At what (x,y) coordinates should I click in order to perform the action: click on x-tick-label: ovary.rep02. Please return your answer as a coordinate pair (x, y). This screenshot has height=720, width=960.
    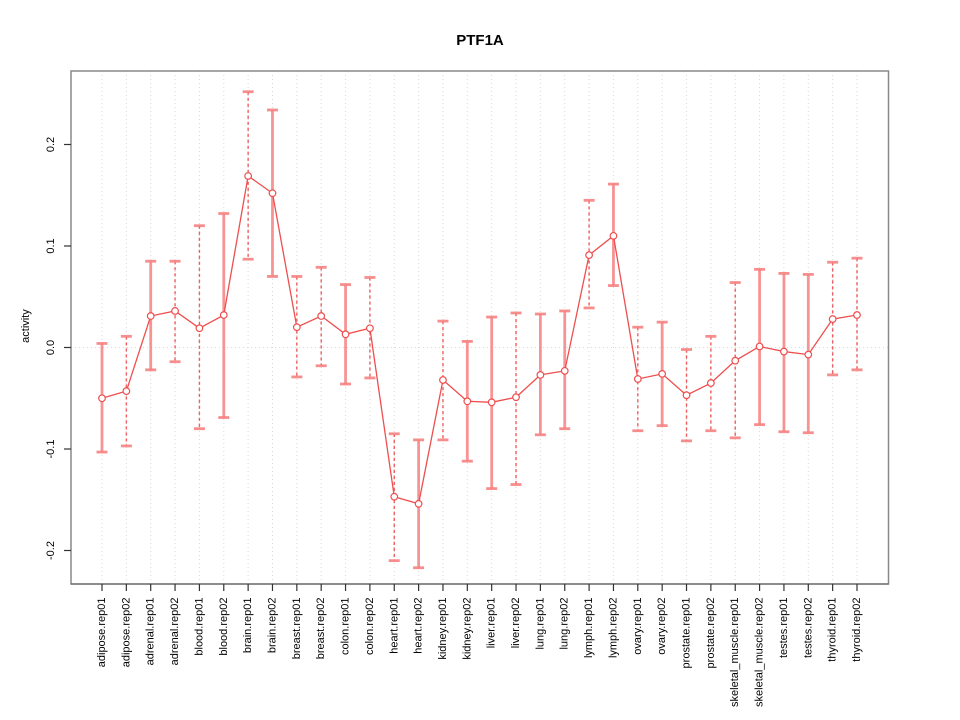
    Looking at the image, I should click on (662, 626).